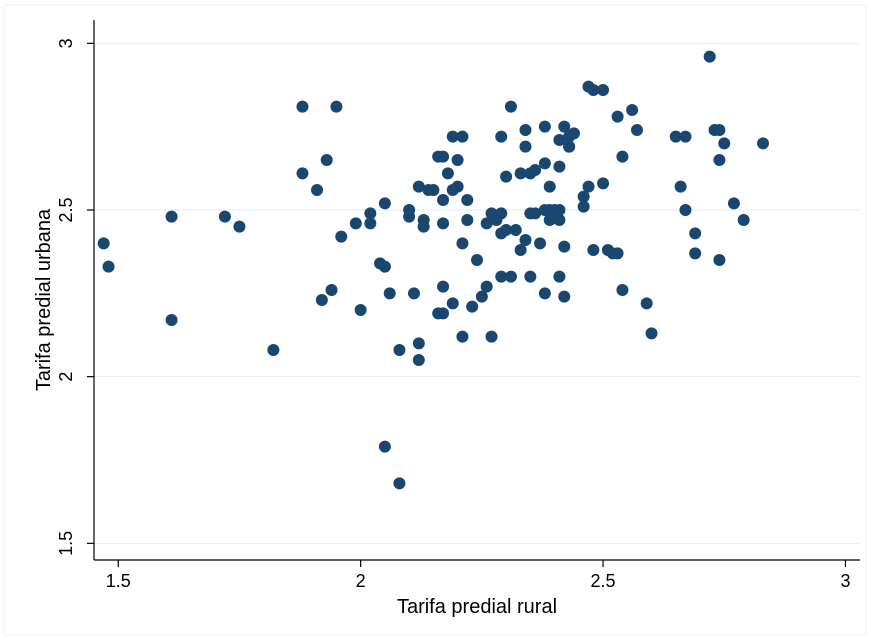 This screenshot has height=639, width=871. Describe the element at coordinates (66, 209) in the screenshot. I see `y-tick-label: 2.5` at that location.